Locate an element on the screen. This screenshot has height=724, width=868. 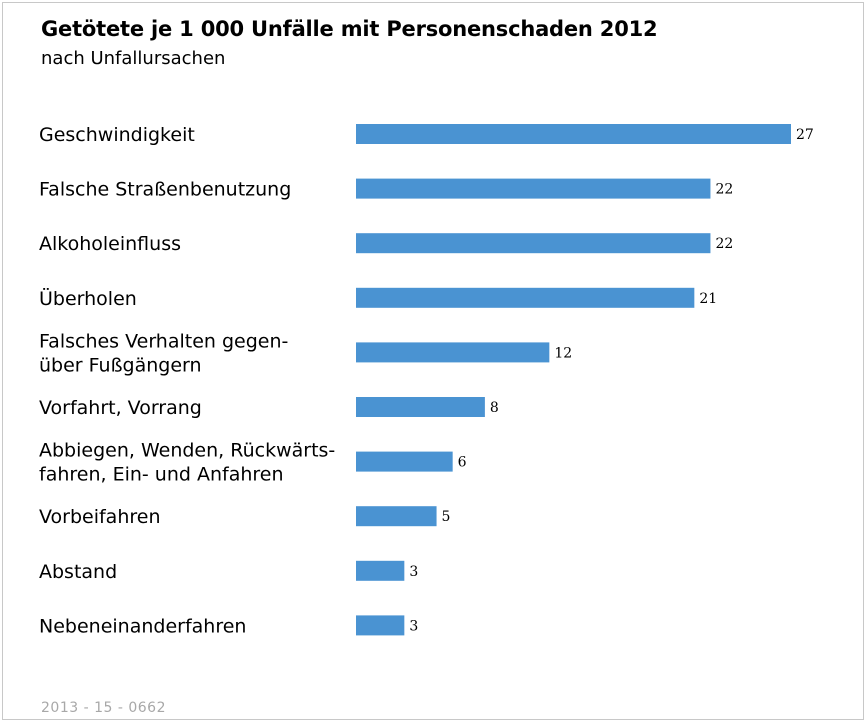
data-label: 6 is located at coordinates (462, 463).